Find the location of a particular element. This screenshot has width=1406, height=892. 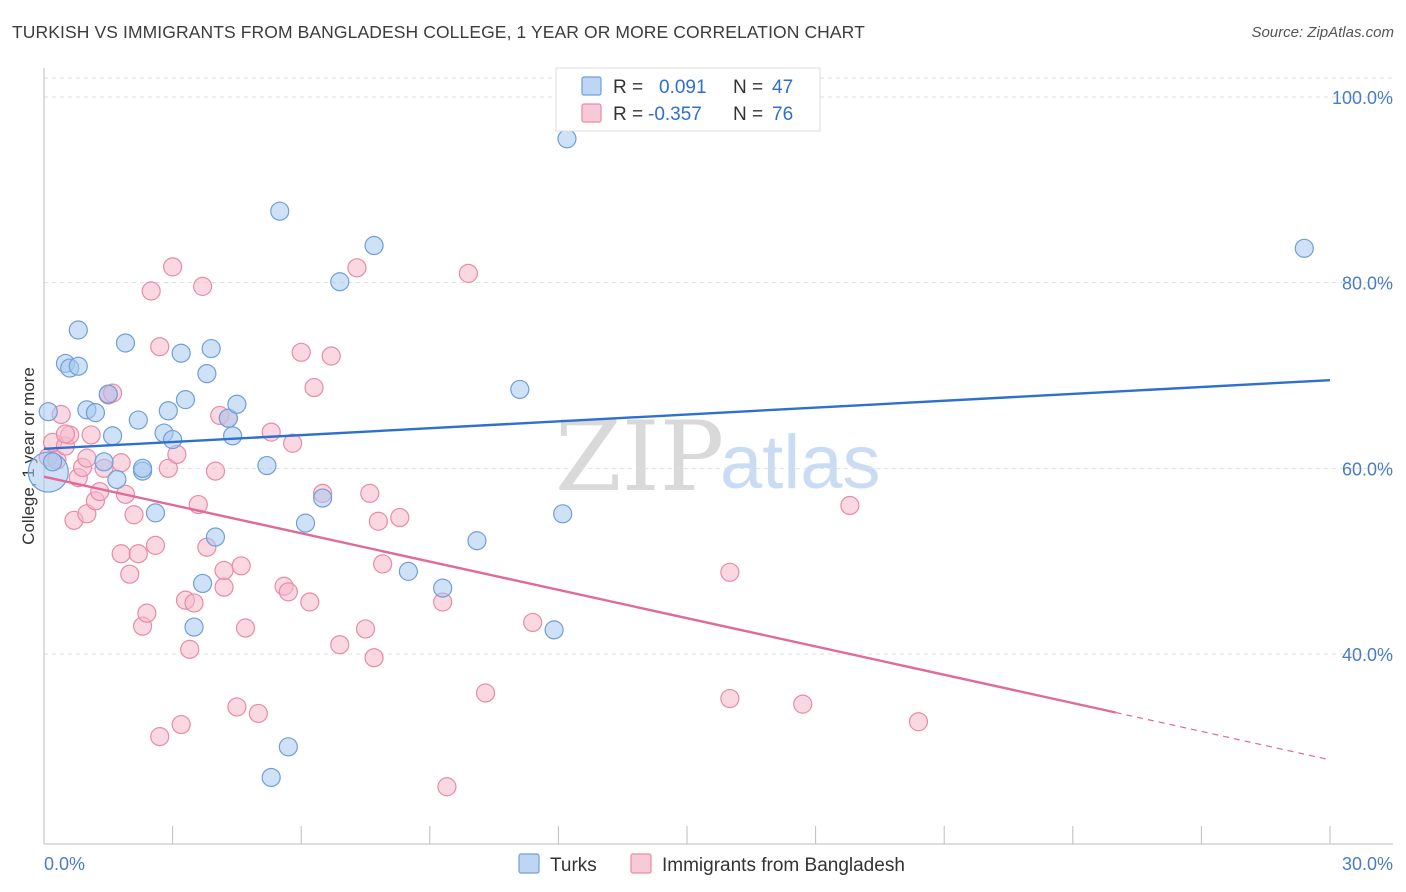

legend-swatch-turks-bottom is located at coordinates (529, 863).